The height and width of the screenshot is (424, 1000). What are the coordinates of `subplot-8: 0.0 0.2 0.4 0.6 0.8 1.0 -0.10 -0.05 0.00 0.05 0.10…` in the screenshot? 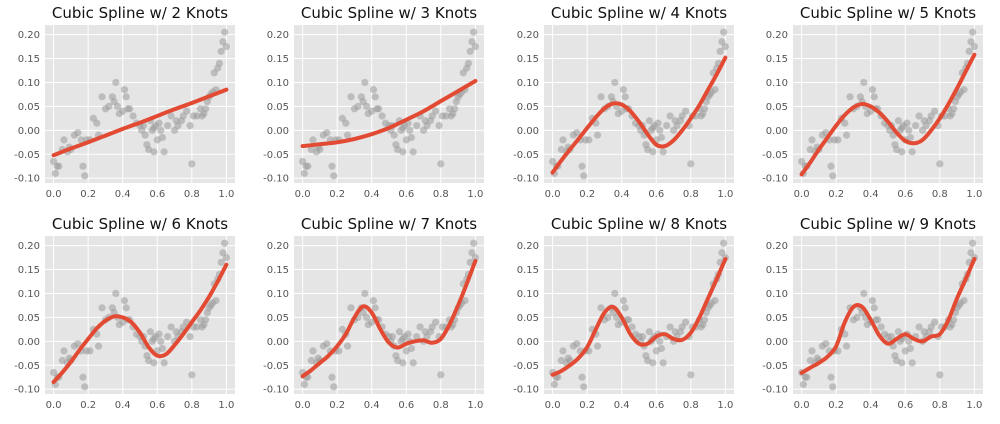 It's located at (872, 313).